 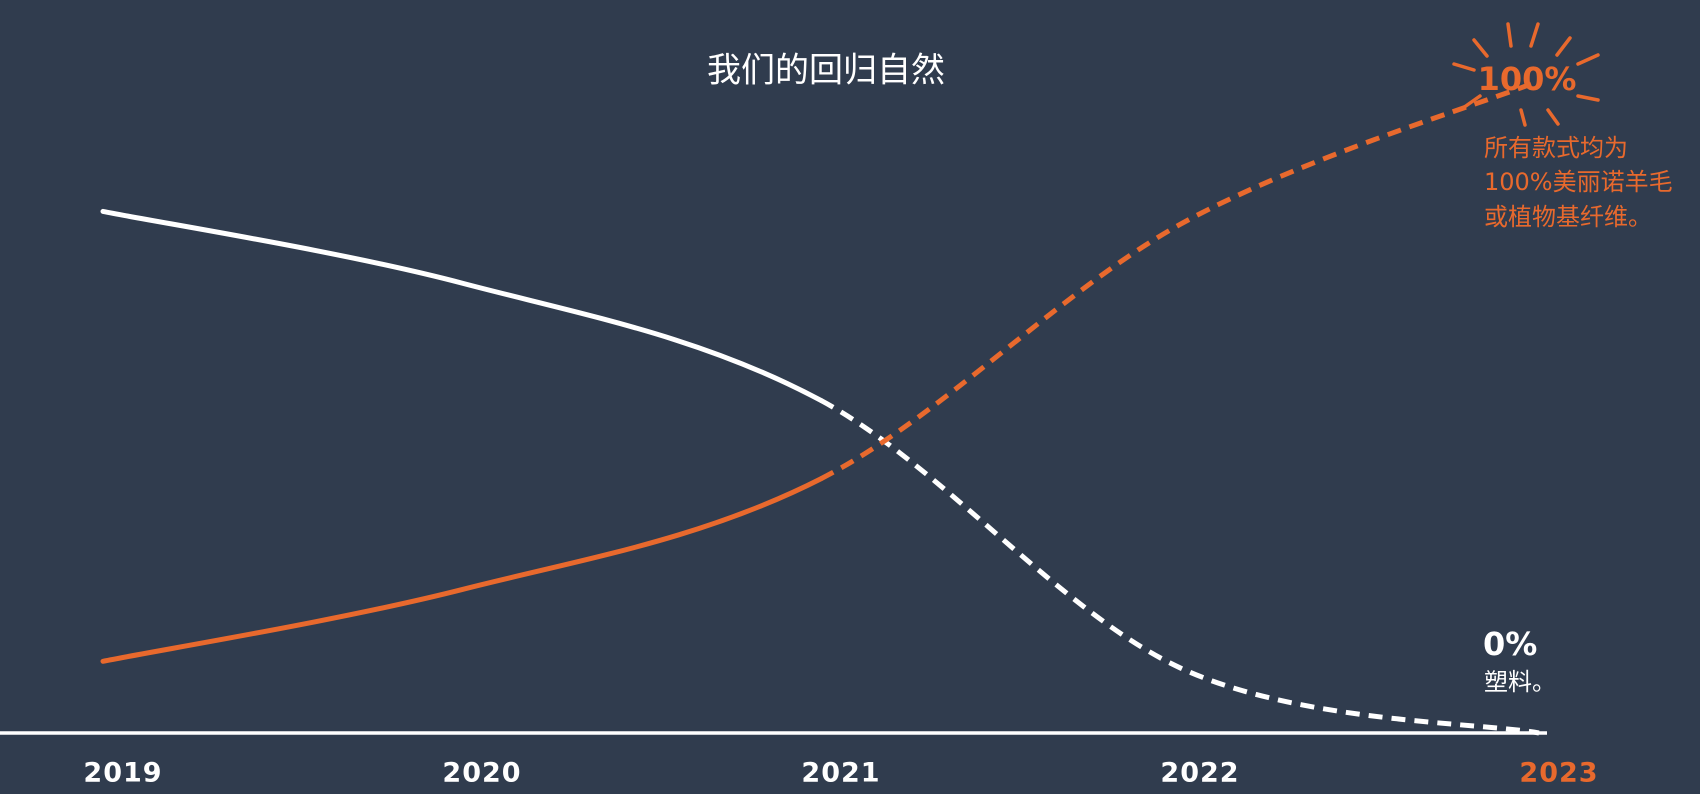 What do you see at coordinates (481, 773) in the screenshot?
I see `x-tick-label: 2020` at bounding box center [481, 773].